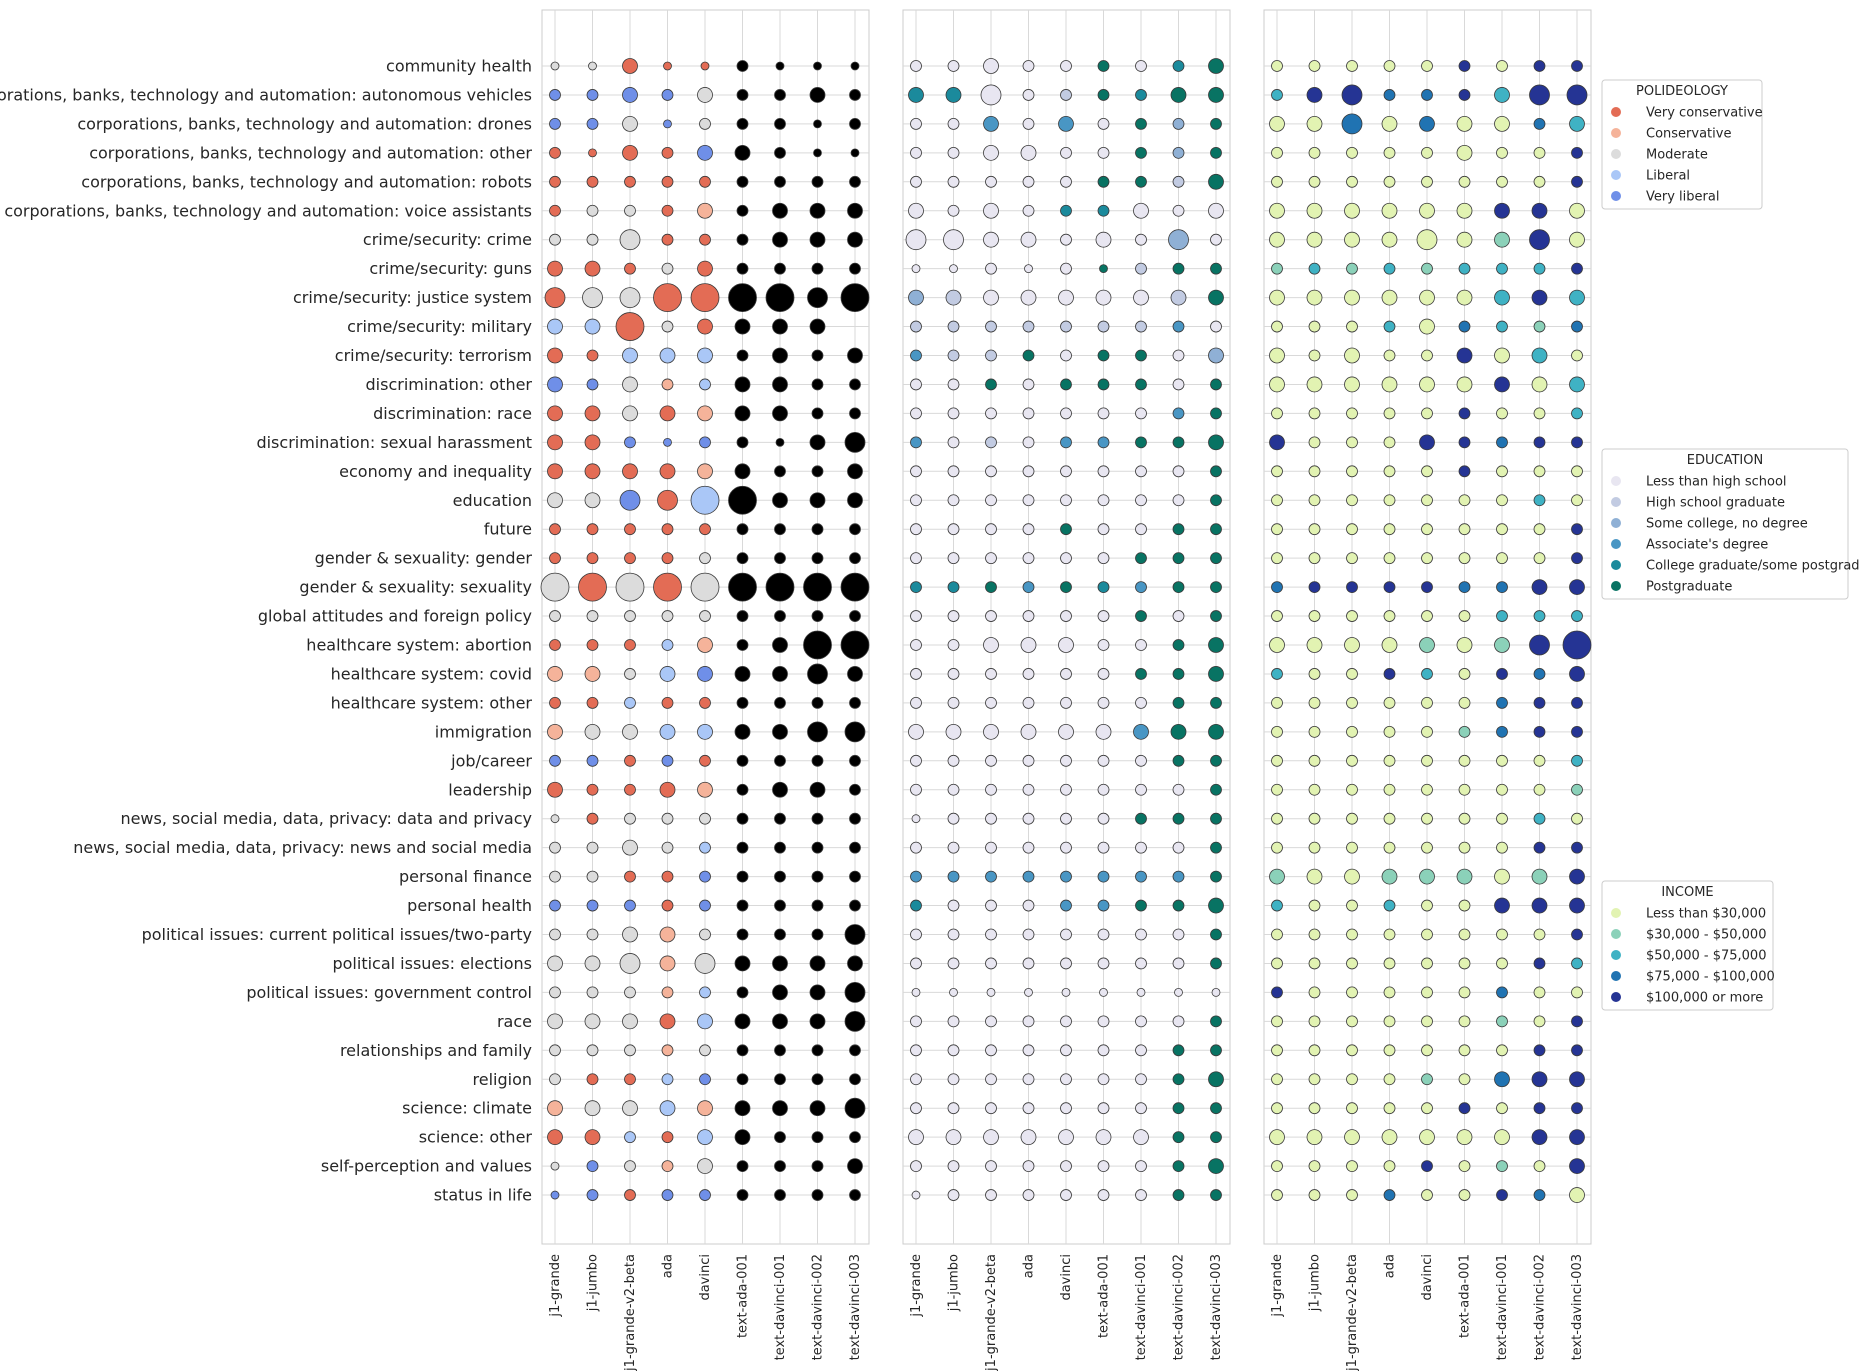  What do you see at coordinates (1577, 1307) in the screenshot?
I see `x-tick-label: text-davinci-003` at bounding box center [1577, 1307].